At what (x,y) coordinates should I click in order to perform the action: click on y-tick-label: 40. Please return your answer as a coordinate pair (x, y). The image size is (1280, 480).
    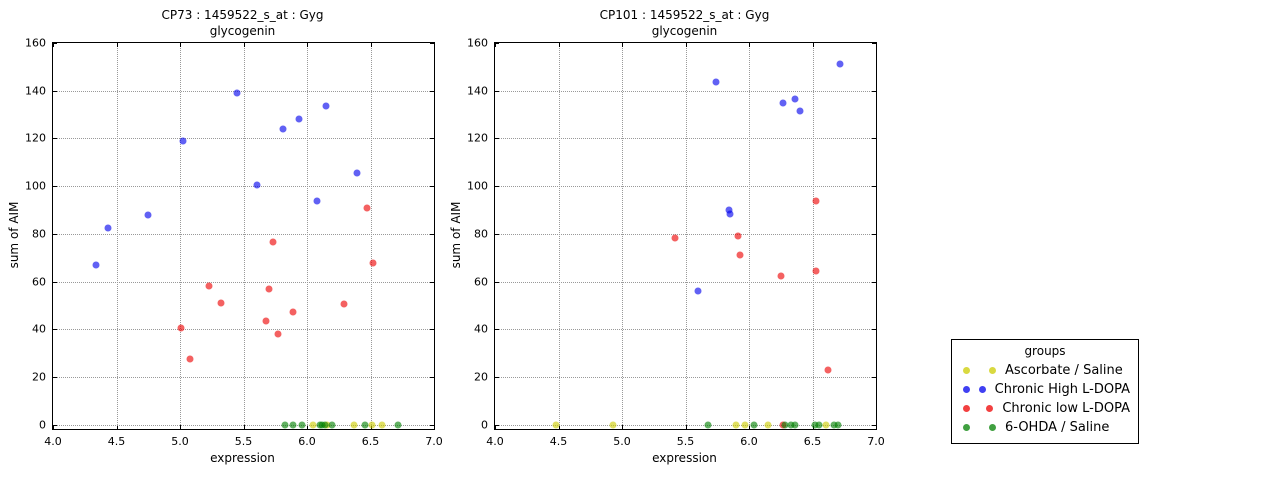
    Looking at the image, I should click on (481, 329).